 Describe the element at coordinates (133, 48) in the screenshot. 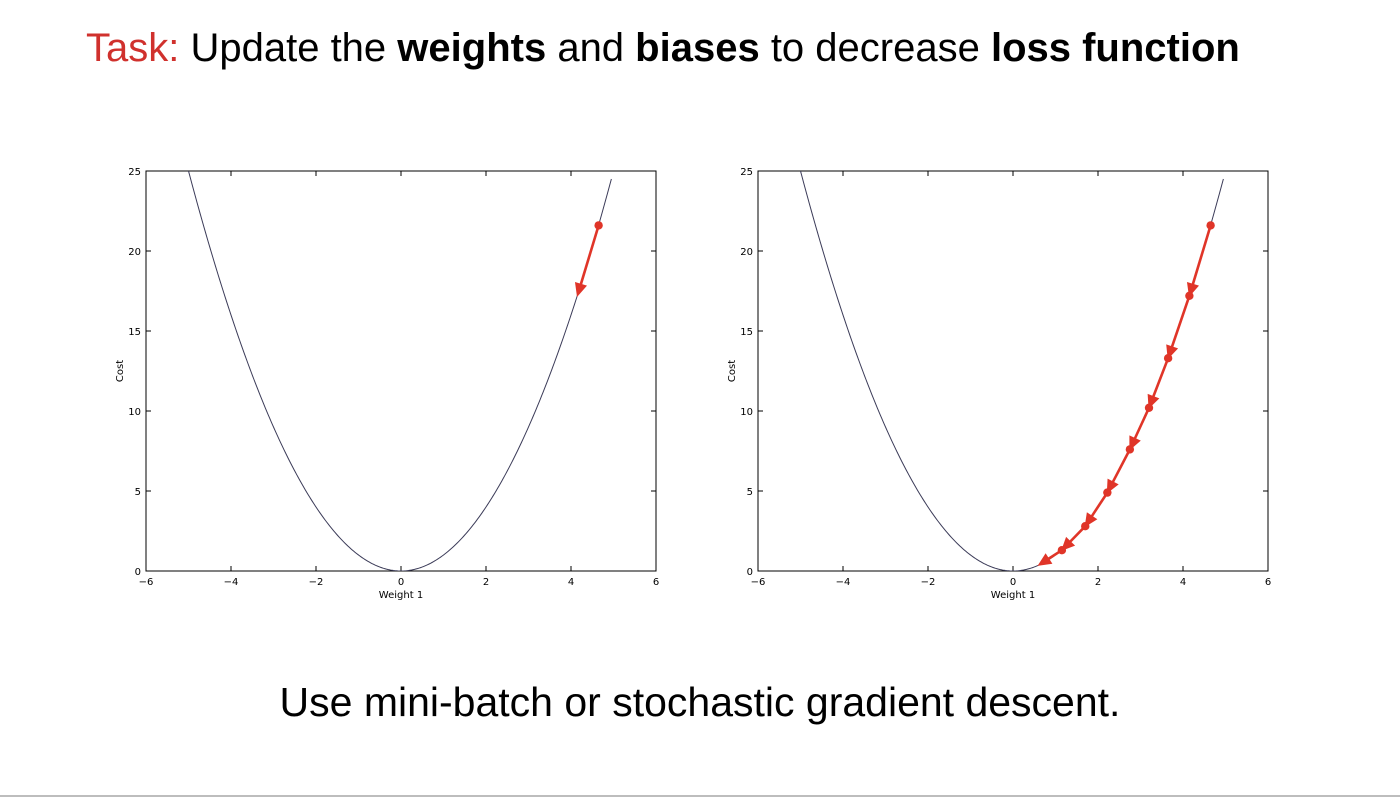

I see `task-label: Task:` at that location.